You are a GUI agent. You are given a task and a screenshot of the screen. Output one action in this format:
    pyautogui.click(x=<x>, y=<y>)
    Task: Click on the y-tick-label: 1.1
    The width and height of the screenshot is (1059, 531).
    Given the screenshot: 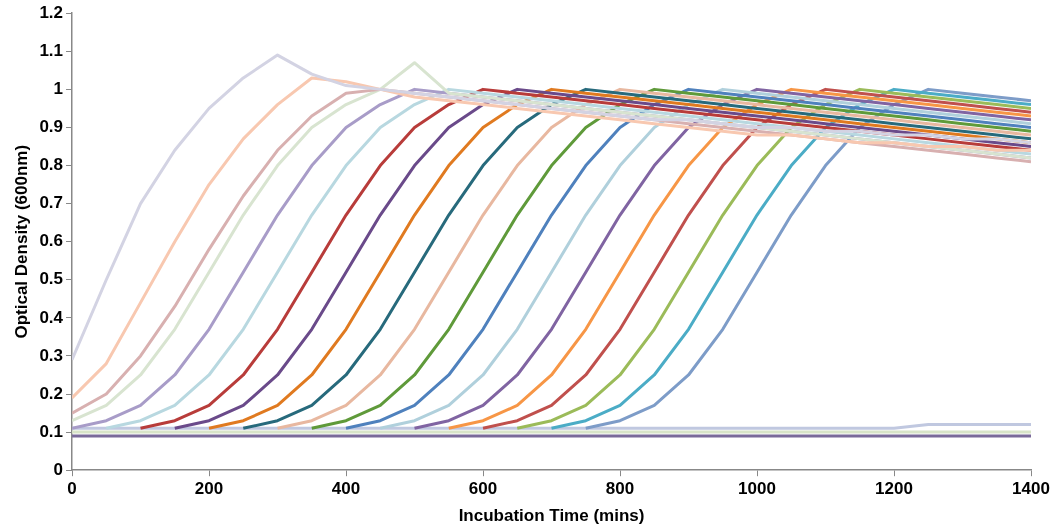 What is the action you would take?
    pyautogui.click(x=51, y=50)
    